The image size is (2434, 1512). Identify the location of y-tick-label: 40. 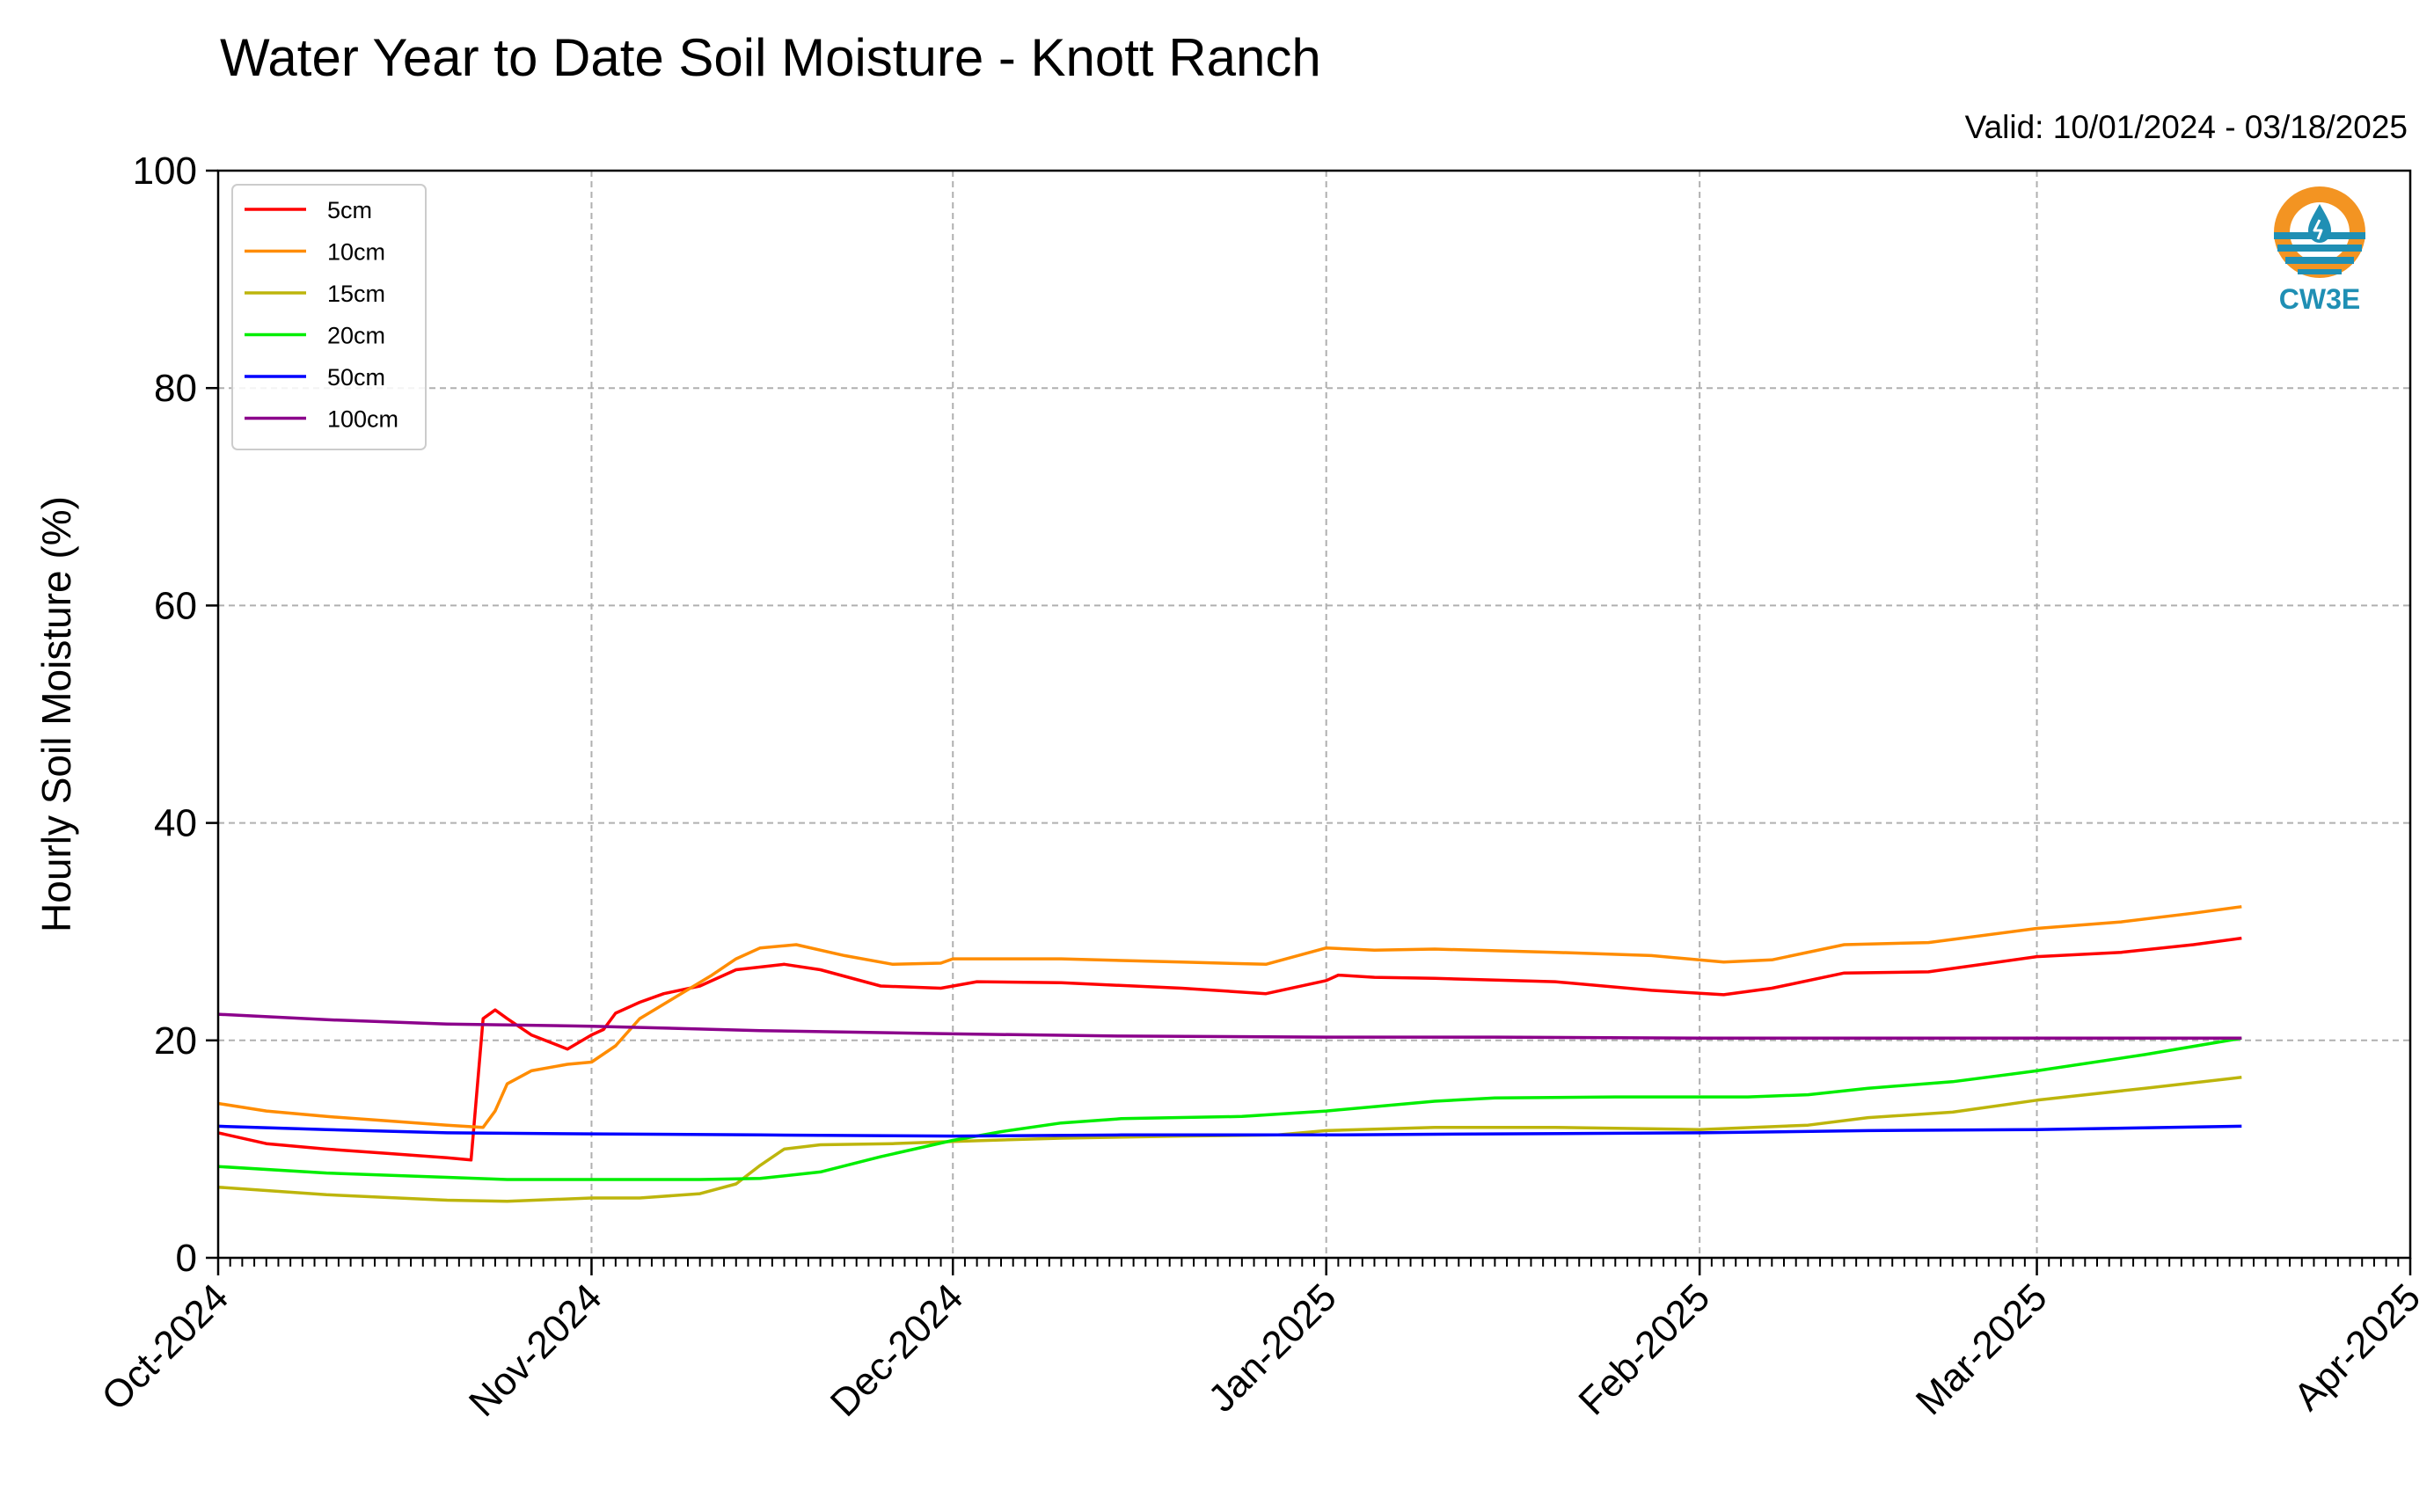
(175, 823).